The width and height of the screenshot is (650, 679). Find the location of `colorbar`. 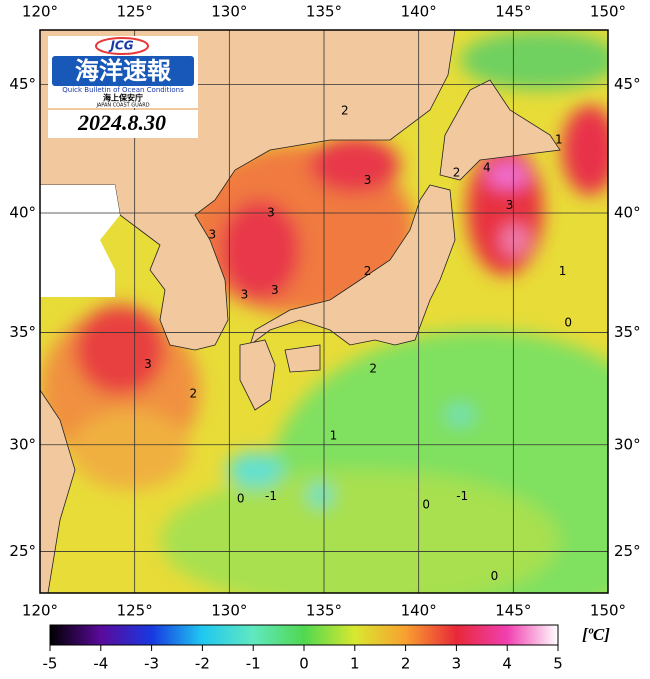

colorbar is located at coordinates (304, 635).